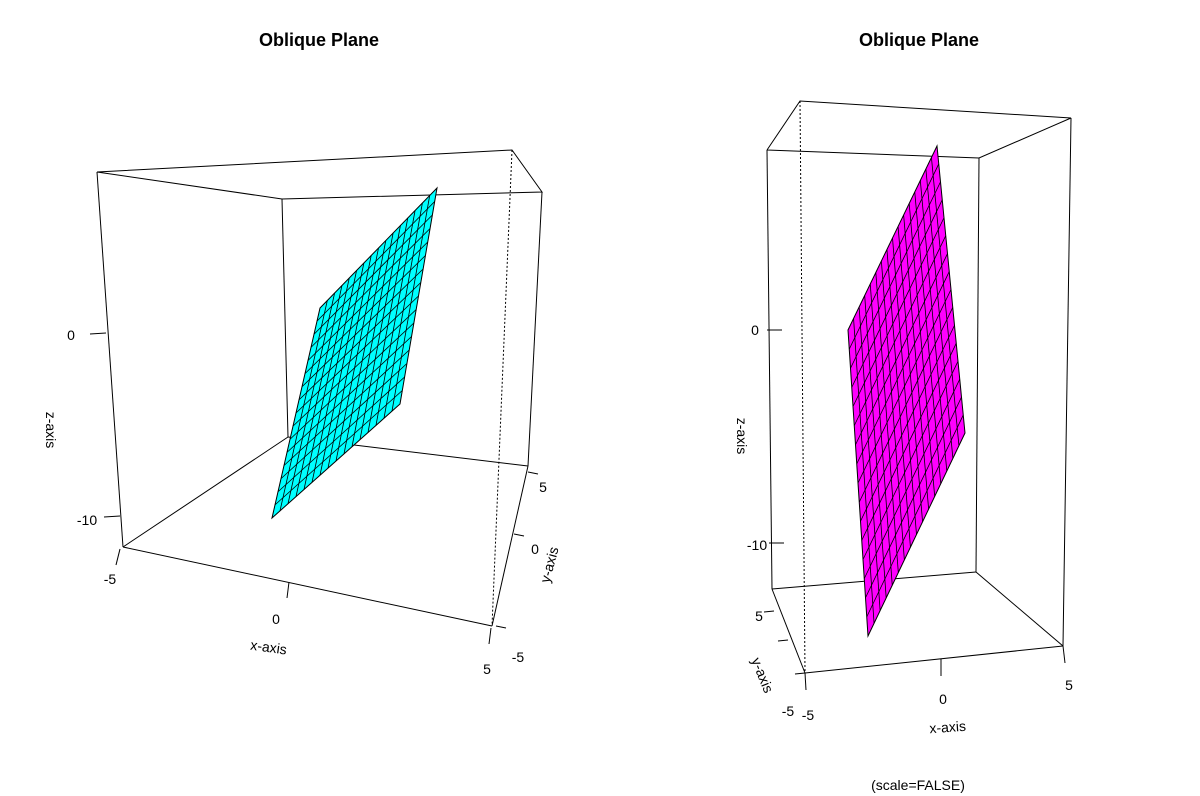 The image size is (1200, 796). I want to click on right-y-tick-label-5: 5, so click(759, 616).